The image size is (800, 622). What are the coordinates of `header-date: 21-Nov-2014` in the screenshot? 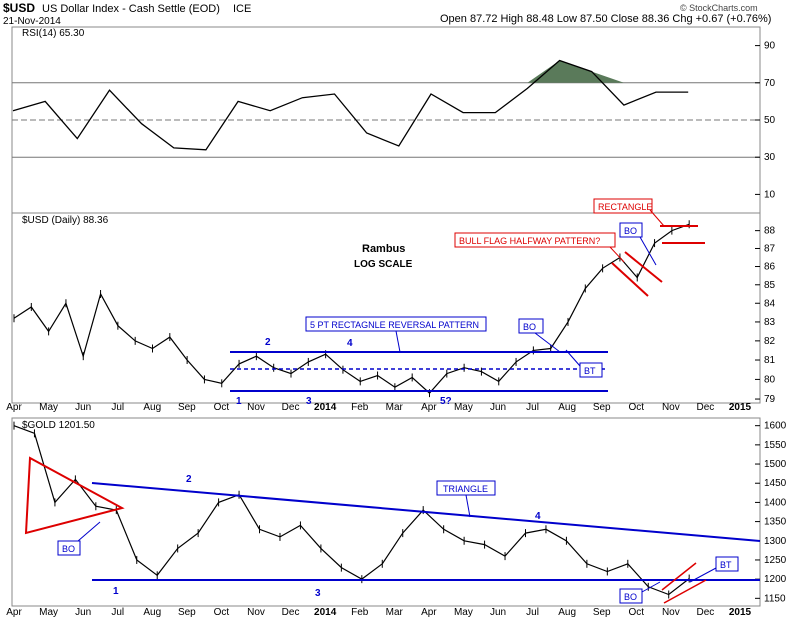 It's located at (32, 21).